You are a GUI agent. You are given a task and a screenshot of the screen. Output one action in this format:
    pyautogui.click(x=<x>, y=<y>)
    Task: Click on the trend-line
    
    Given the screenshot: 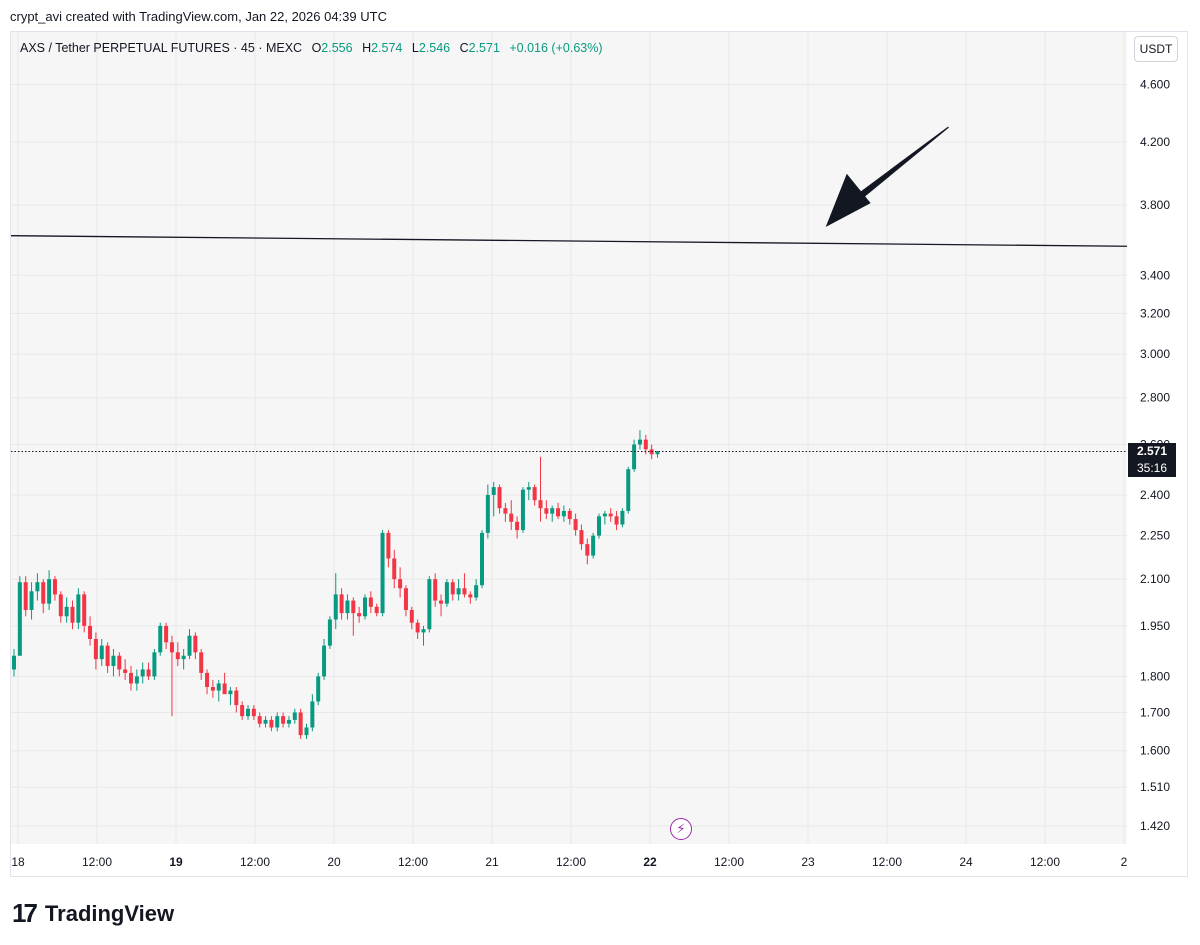 What is the action you would take?
    pyautogui.click(x=569, y=241)
    